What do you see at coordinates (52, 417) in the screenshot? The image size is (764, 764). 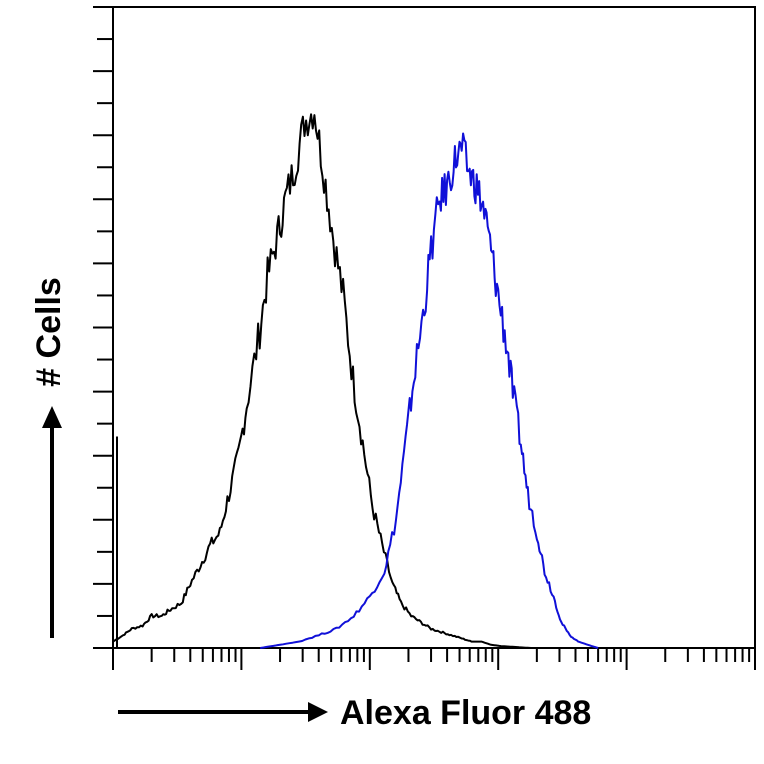 I see `y-axis-arrowhead` at bounding box center [52, 417].